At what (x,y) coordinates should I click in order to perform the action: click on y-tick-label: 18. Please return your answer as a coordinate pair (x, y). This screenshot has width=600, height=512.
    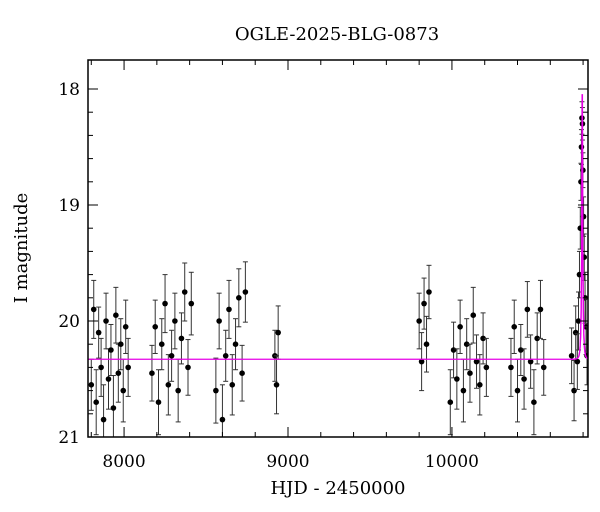
    Looking at the image, I should click on (69, 90).